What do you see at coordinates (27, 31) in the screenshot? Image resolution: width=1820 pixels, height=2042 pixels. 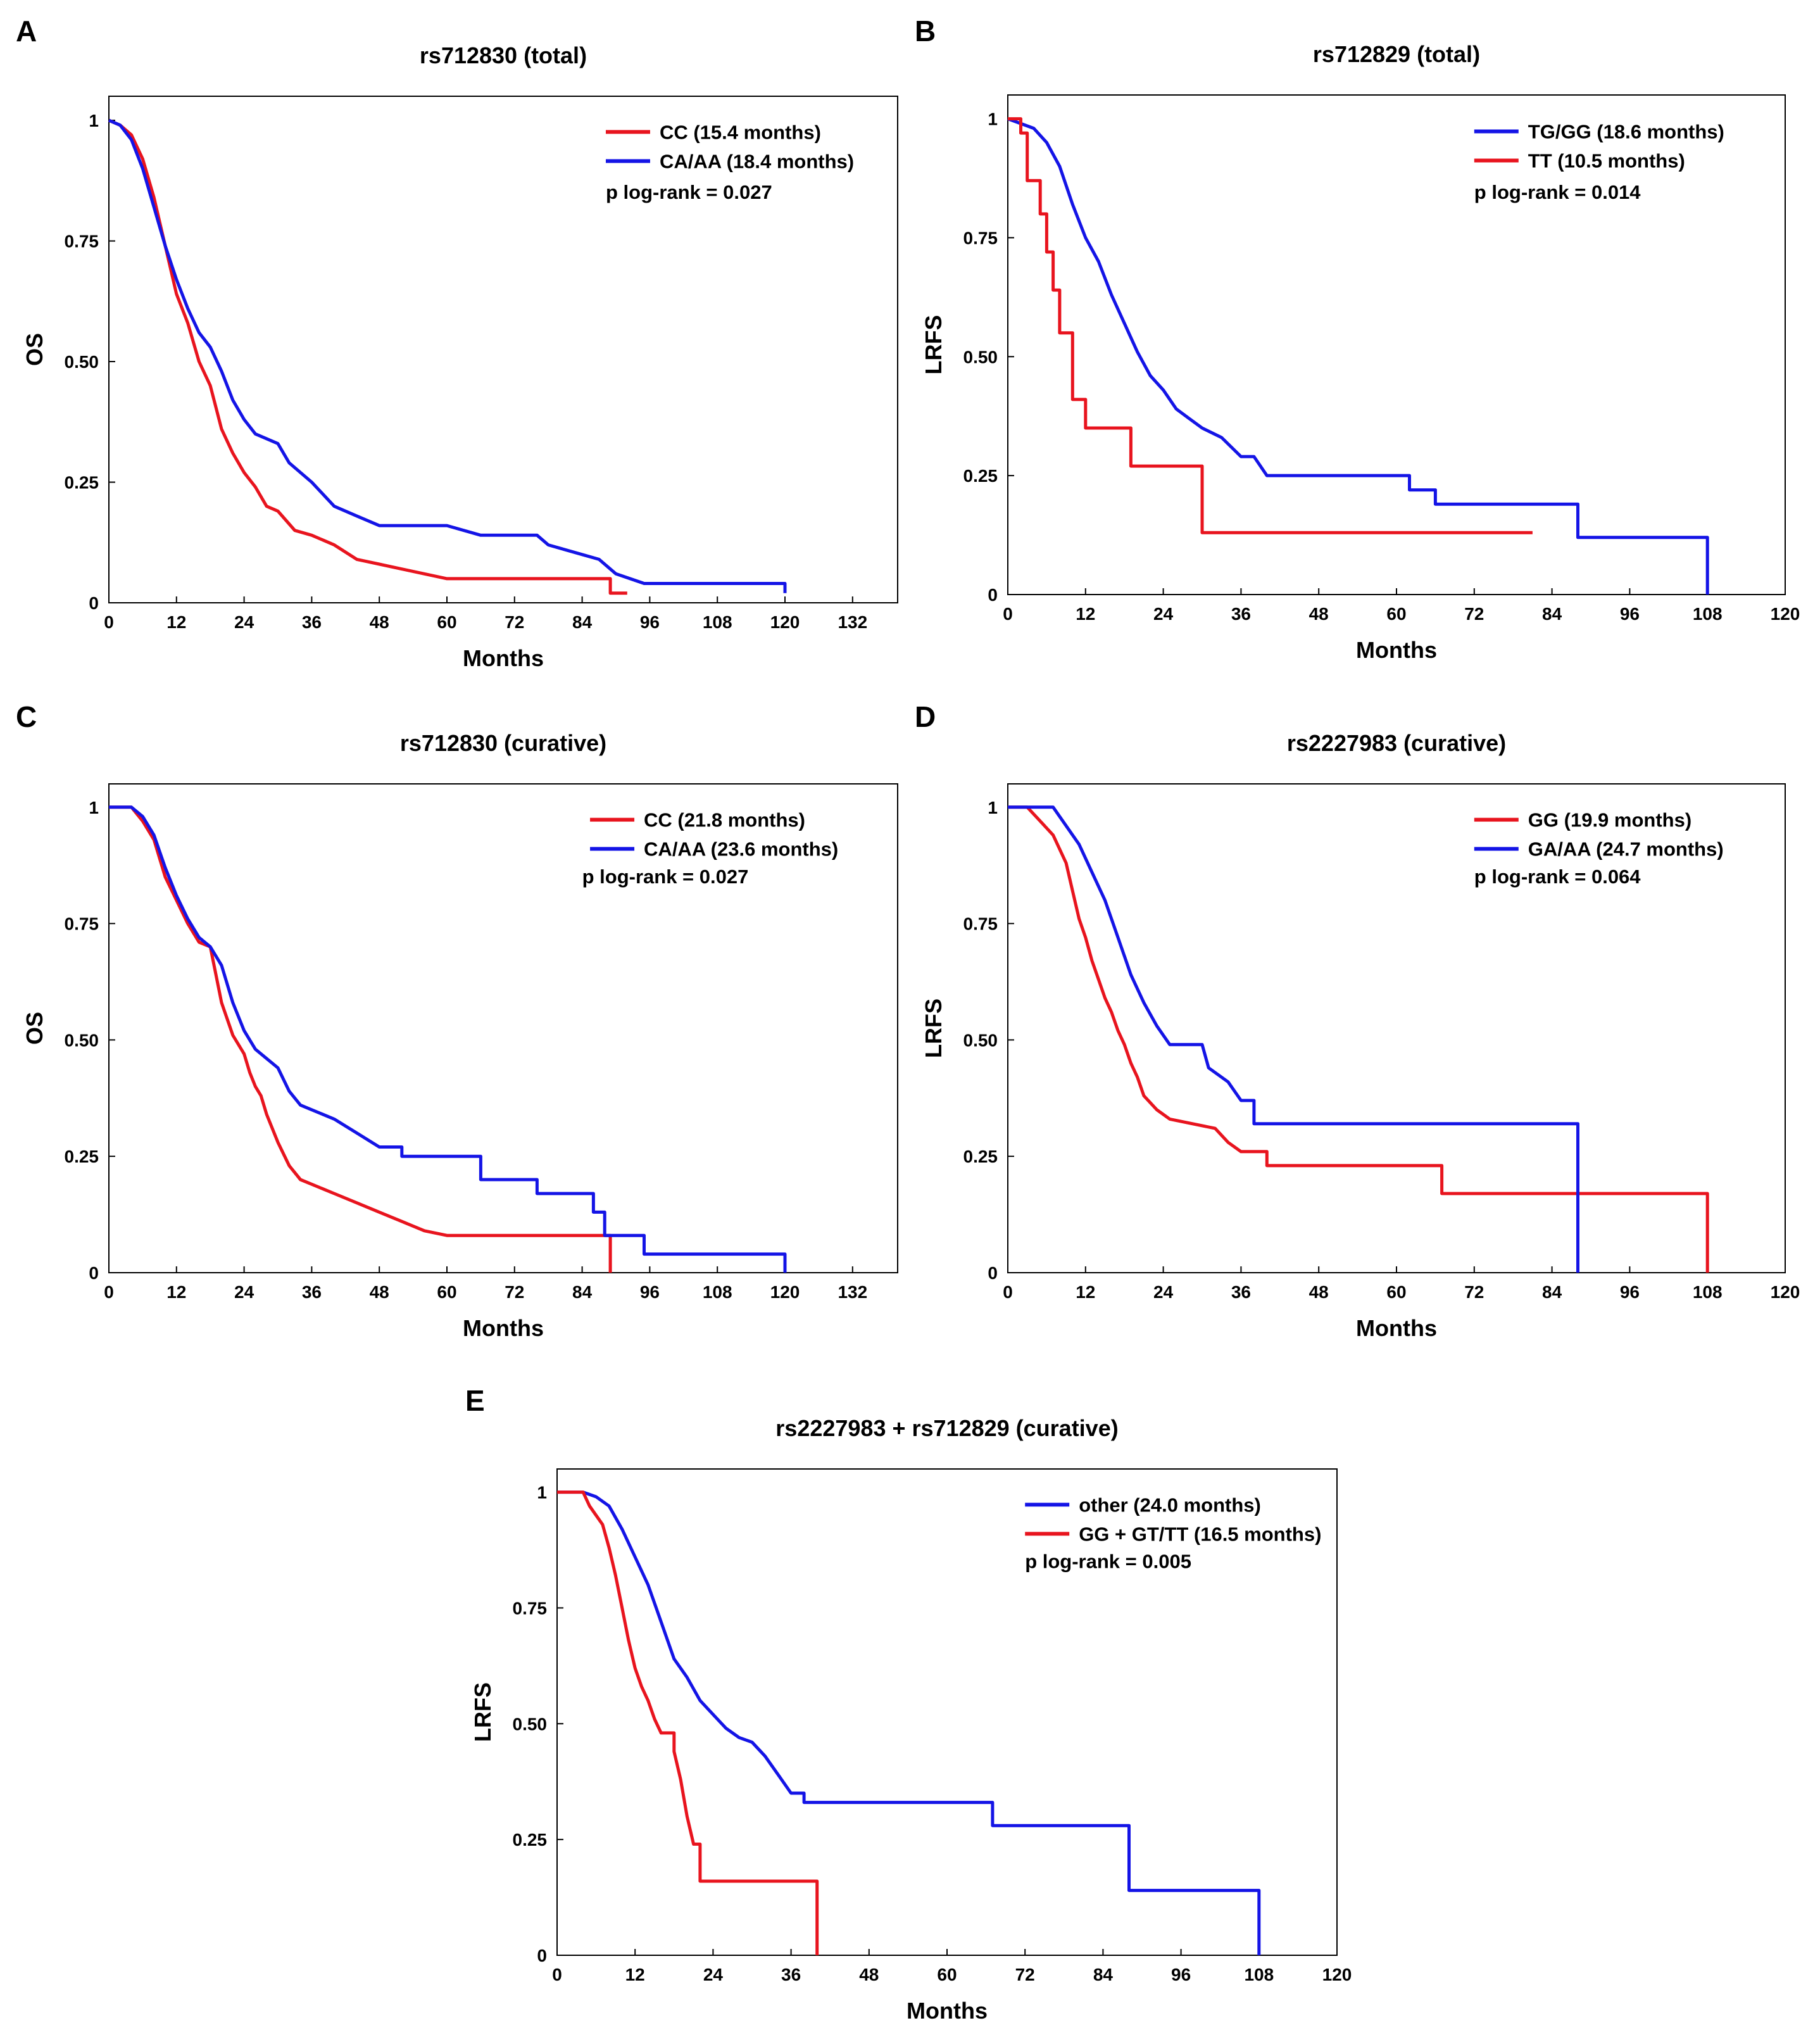 I see `panel-letter: A` at bounding box center [27, 31].